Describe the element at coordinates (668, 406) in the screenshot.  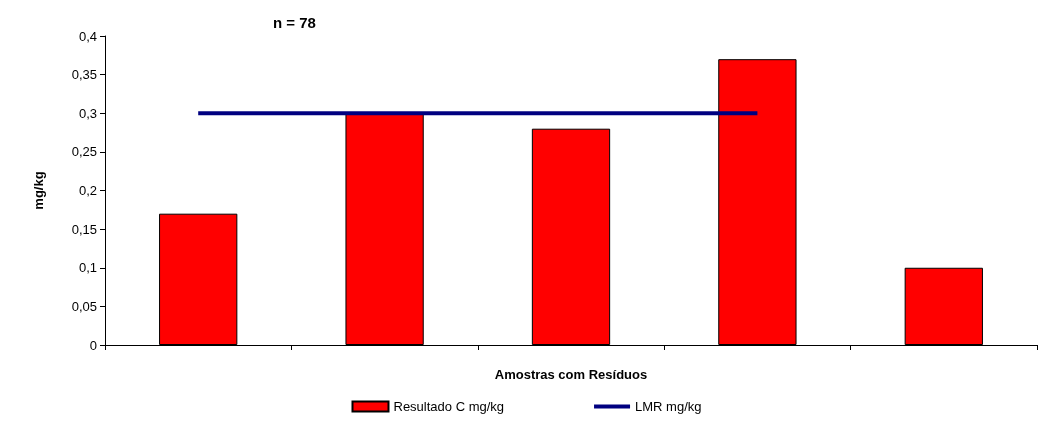
I see `legend-label: LMR mg/kg` at that location.